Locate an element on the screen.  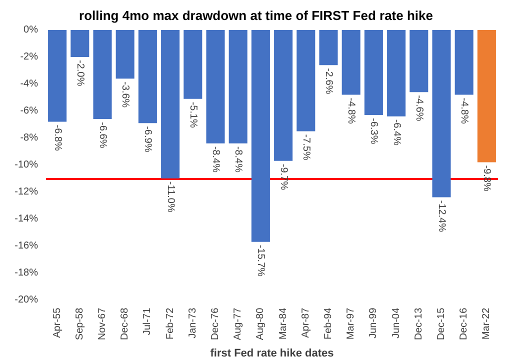
y-tick-label: -14% is located at coordinates (26, 218).